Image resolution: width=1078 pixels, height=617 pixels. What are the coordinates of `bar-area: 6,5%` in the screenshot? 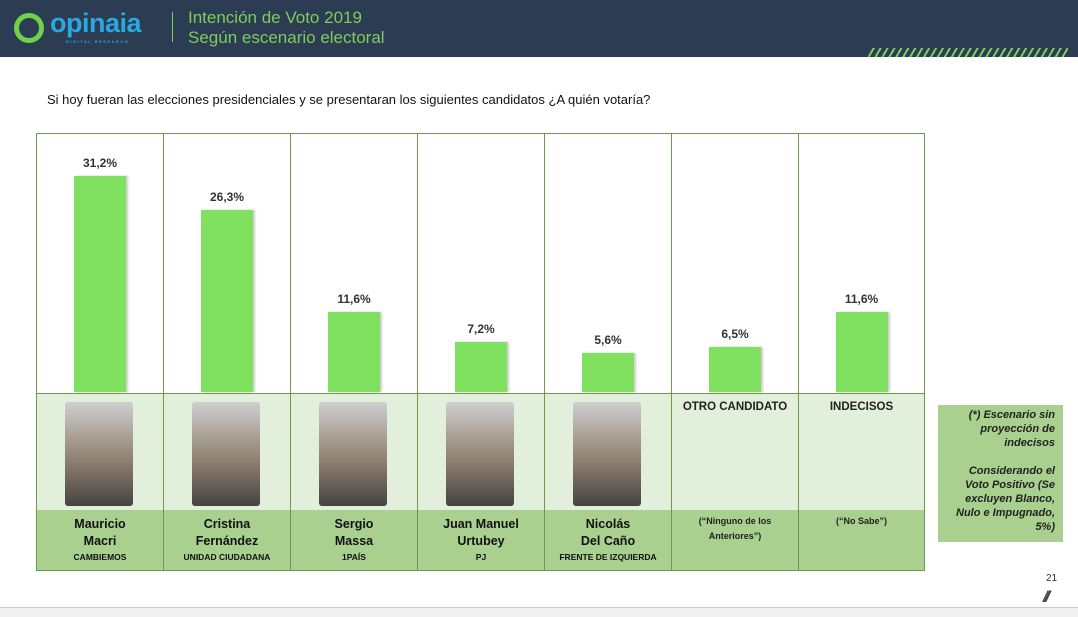 It's located at (735, 263).